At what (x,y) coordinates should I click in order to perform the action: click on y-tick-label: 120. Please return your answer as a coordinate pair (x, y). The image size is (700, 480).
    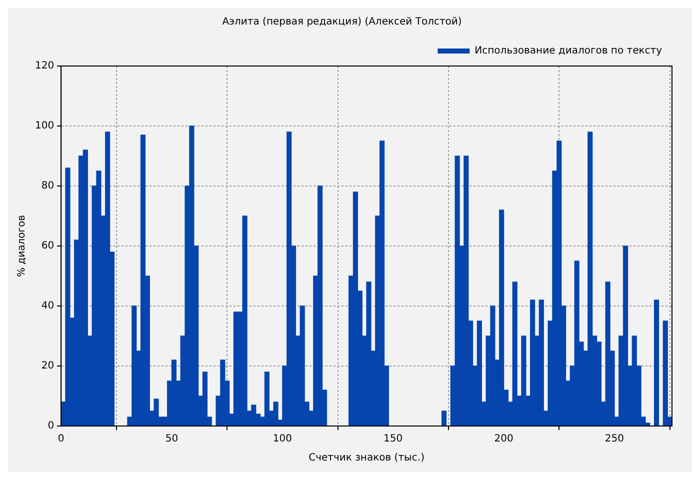
    Looking at the image, I should click on (44, 66).